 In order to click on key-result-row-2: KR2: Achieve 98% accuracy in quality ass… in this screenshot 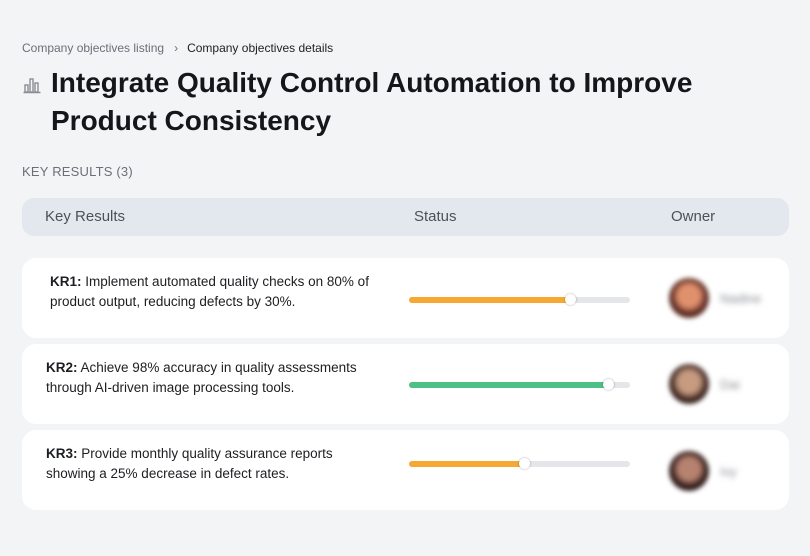, I will do `click(405, 384)`.